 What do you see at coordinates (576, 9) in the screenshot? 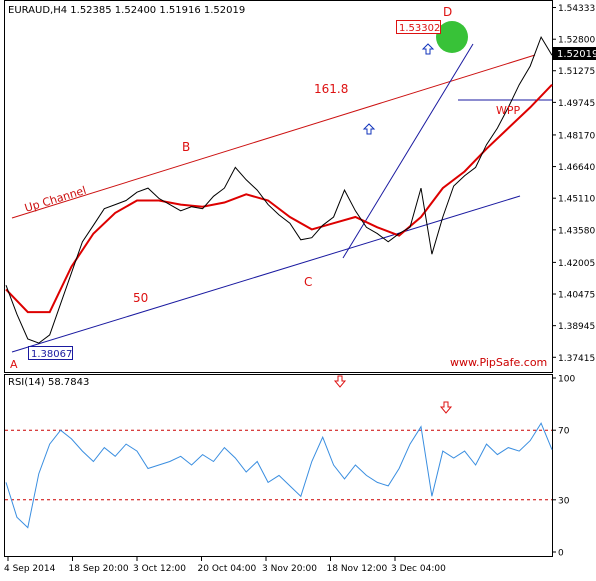
I see `price-y-tick-label: 1.54333` at bounding box center [576, 9].